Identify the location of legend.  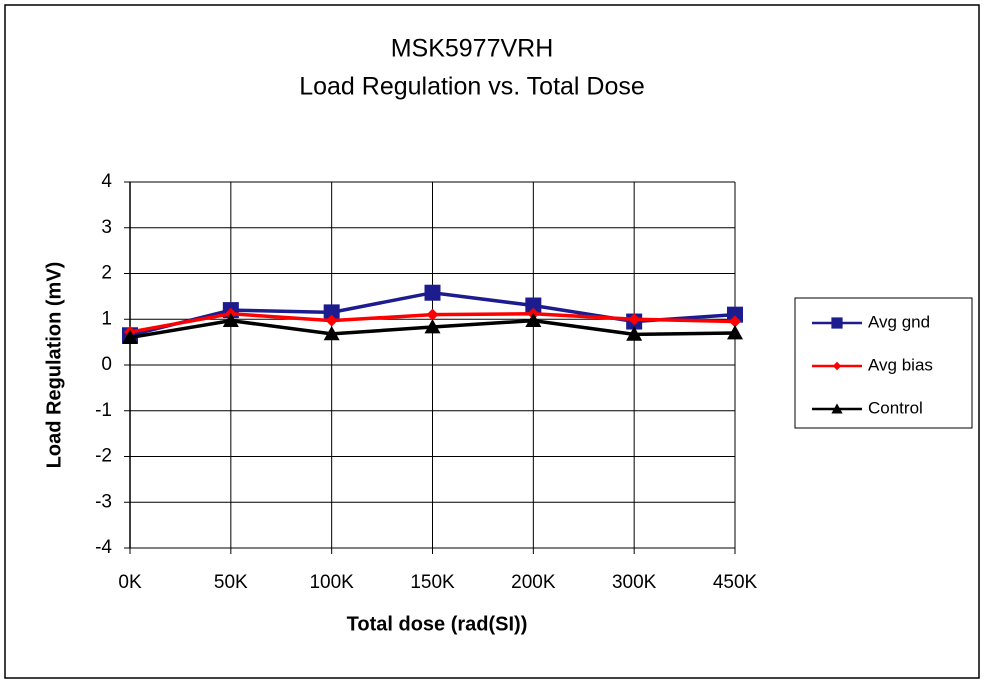
(883, 363).